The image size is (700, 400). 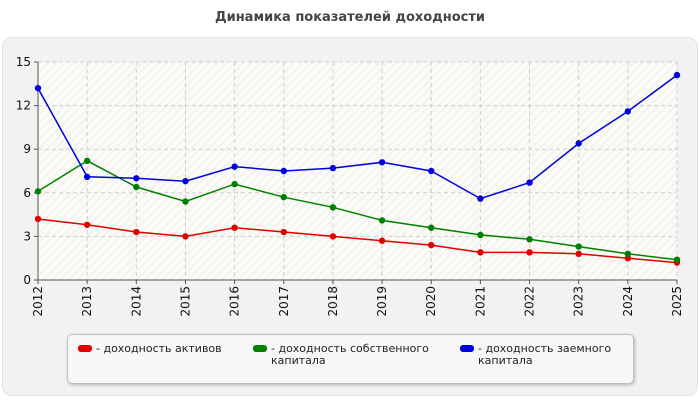 I want to click on x-tick-label: 2022, so click(x=530, y=301).